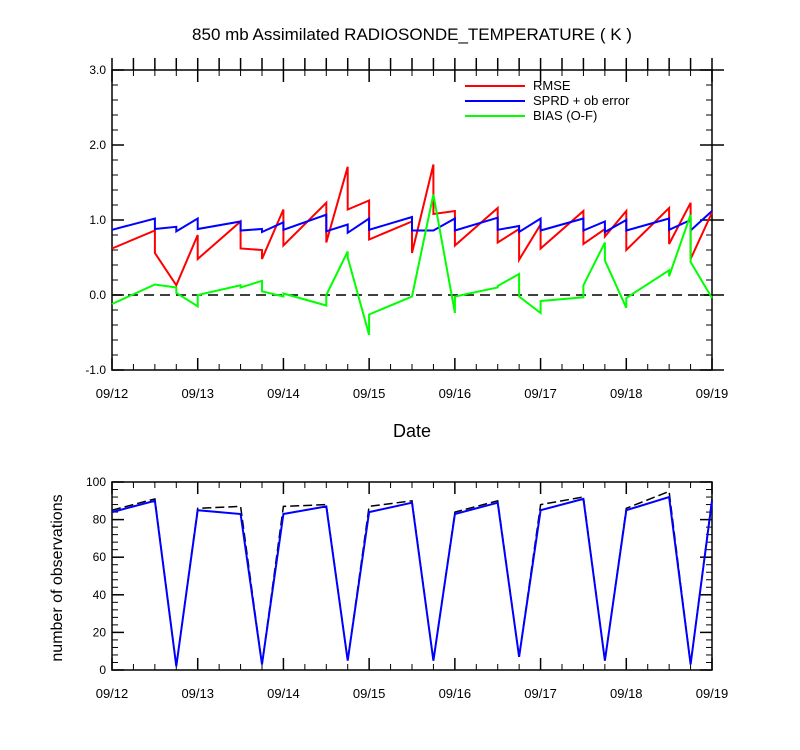  Describe the element at coordinates (412, 265) in the screenshot. I see `series-line-bias-o-f-` at that location.